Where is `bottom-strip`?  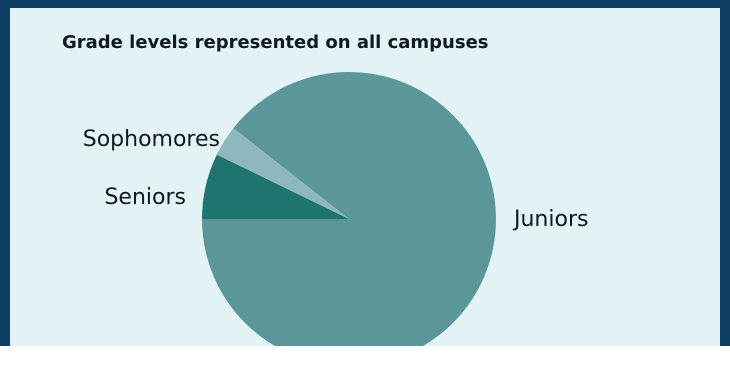
bottom-strip is located at coordinates (365, 361).